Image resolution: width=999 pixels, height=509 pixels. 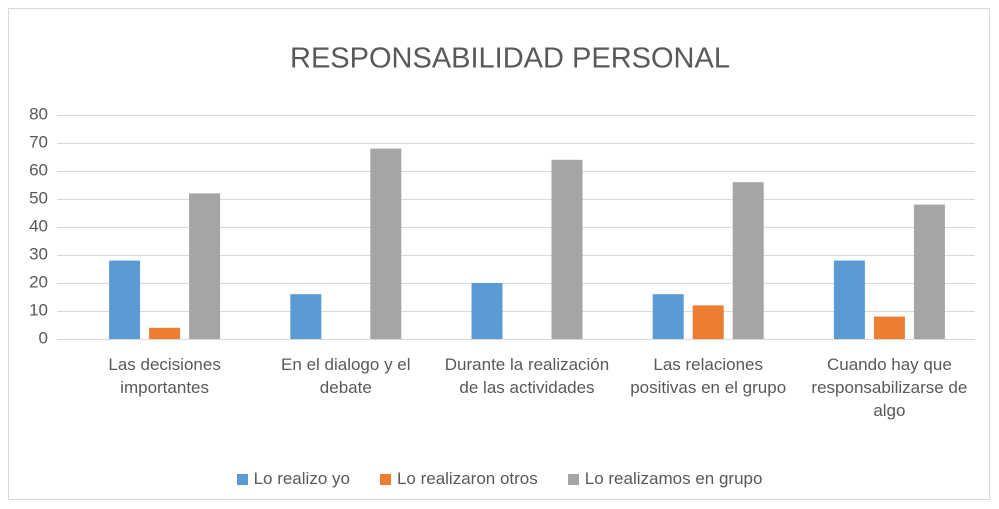 What do you see at coordinates (38, 197) in the screenshot?
I see `y-tick-label: 50` at bounding box center [38, 197].